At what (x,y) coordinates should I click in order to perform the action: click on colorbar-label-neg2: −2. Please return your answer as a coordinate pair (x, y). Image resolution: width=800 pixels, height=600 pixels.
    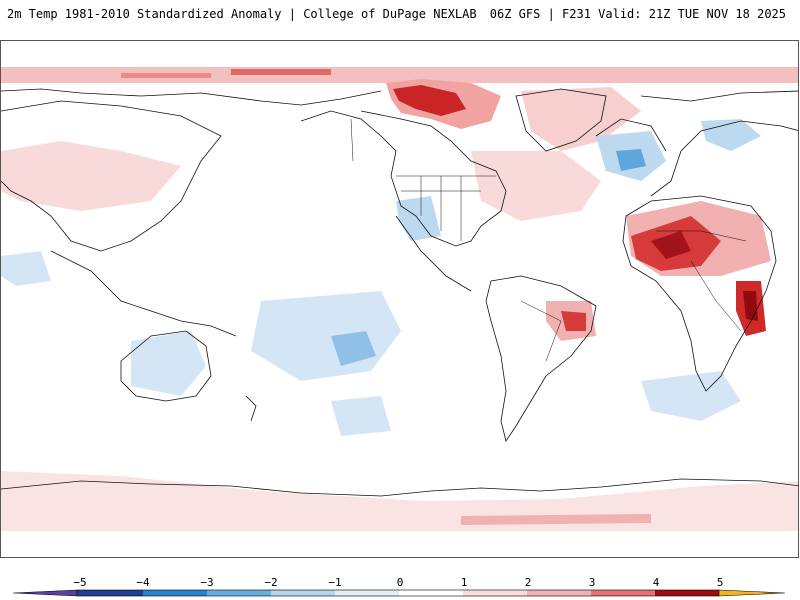
    Looking at the image, I should click on (271, 582).